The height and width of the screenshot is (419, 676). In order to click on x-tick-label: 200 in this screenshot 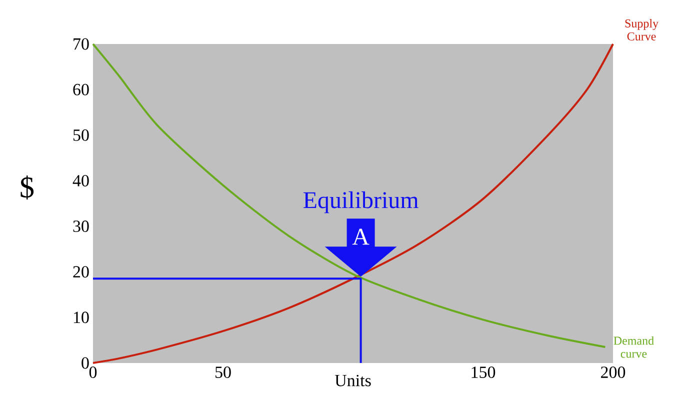, I will do `click(613, 372)`.